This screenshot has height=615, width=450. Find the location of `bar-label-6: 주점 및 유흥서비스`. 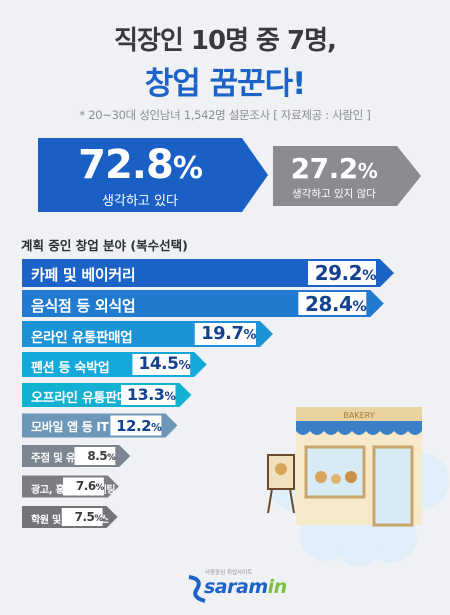

bar-label-6: 주점 및 유흥서비스 is located at coordinates (72, 457).